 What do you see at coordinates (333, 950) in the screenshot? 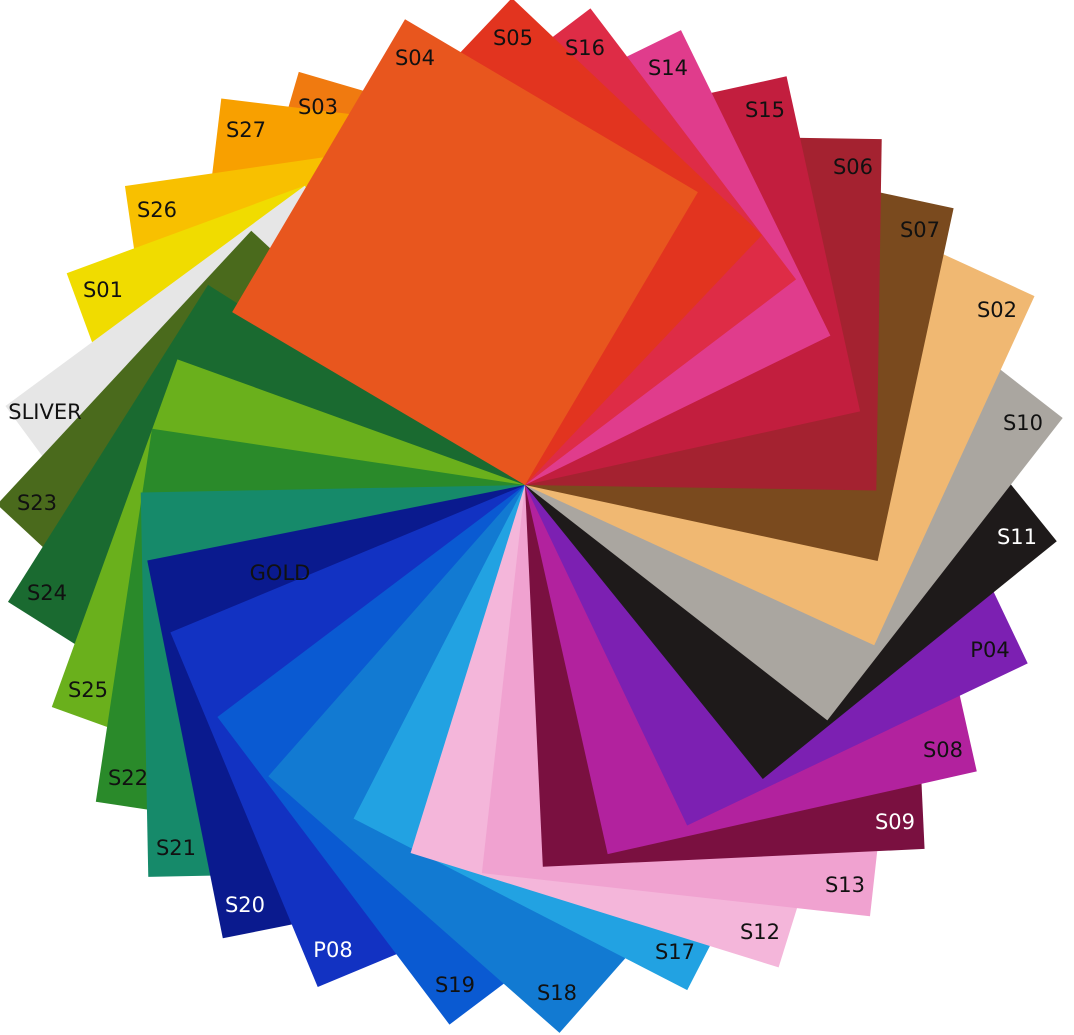
I see `sheet-label: P08` at bounding box center [333, 950].